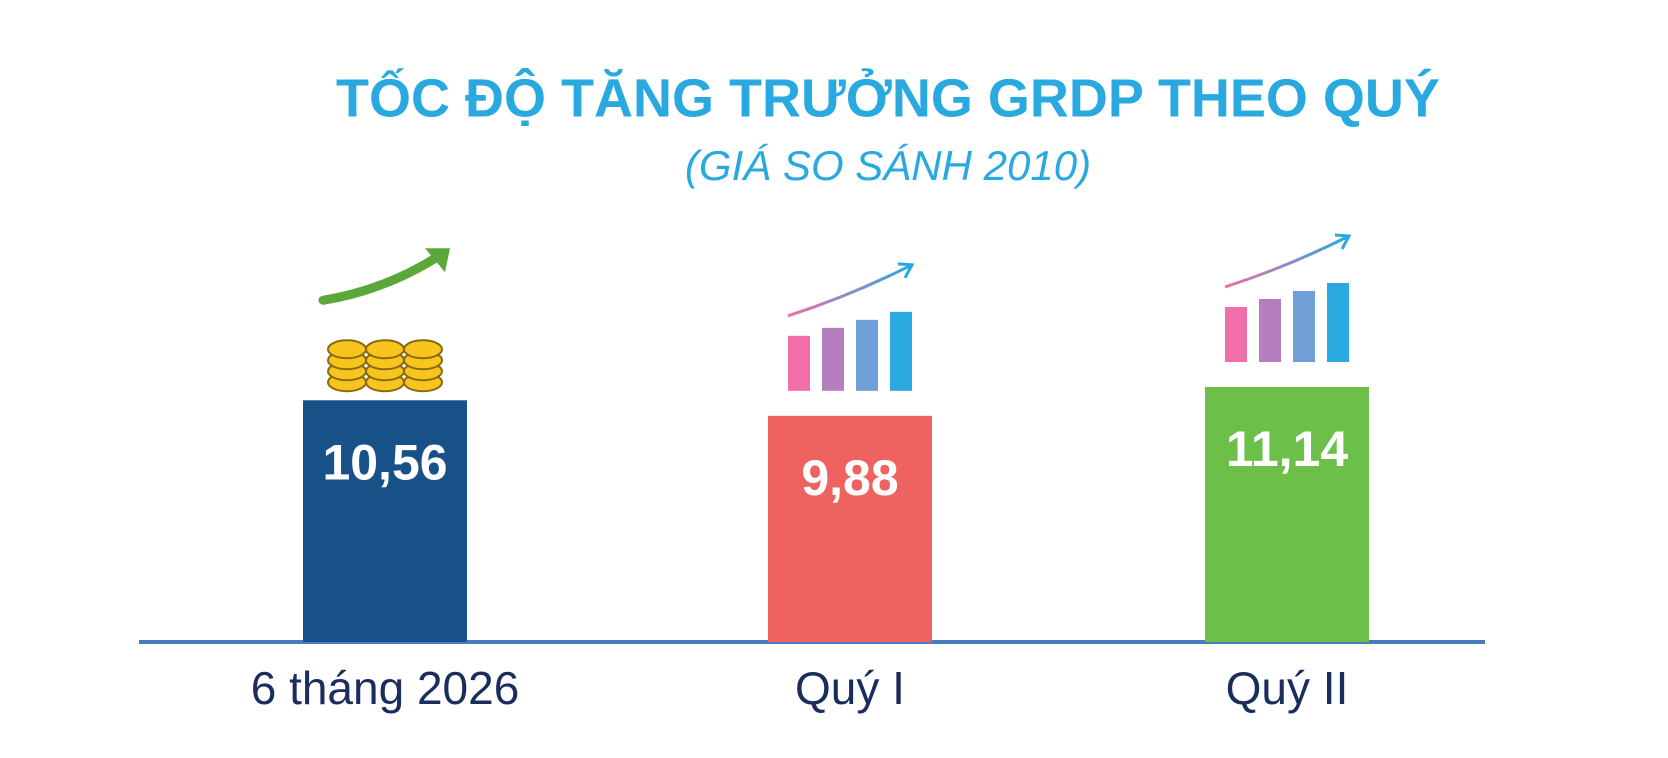  What do you see at coordinates (888, 165) in the screenshot?
I see `chart-subtitle: (GIÁ SO SÁNH 2010)` at bounding box center [888, 165].